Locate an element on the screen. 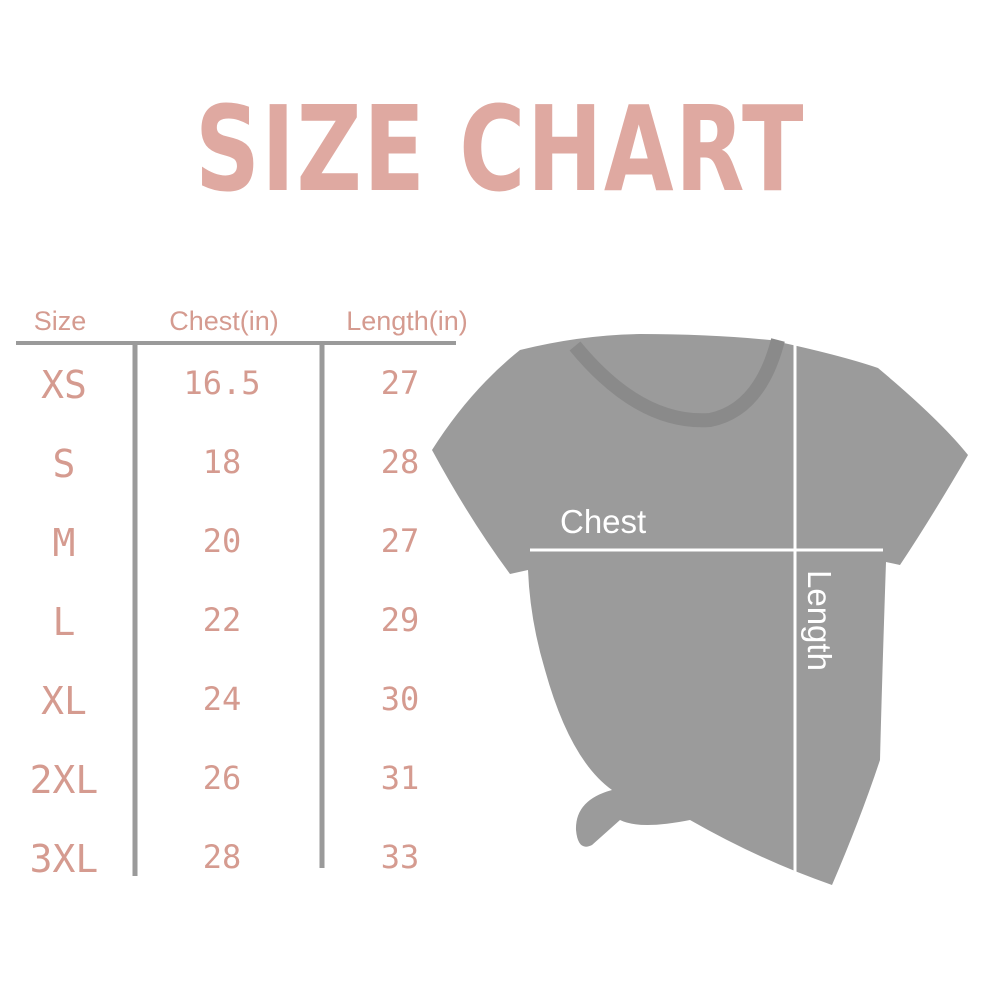  column-header: Size is located at coordinates (60, 321).